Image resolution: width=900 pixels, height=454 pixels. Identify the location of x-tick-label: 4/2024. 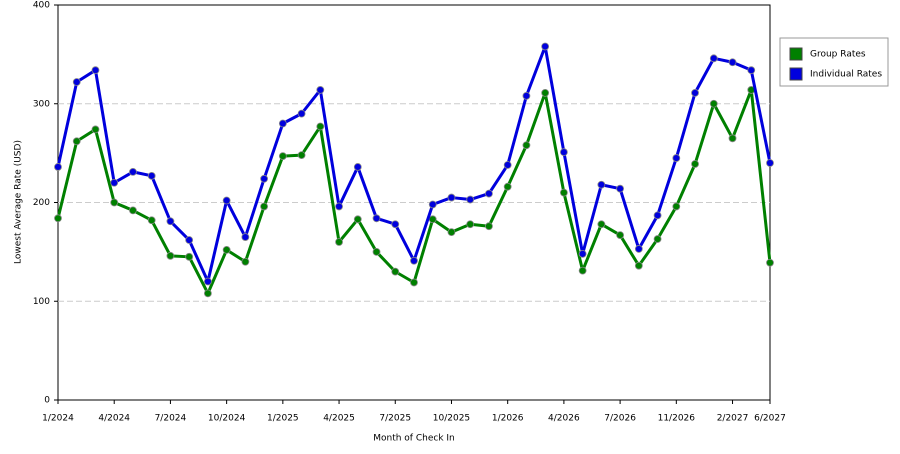
(114, 419).